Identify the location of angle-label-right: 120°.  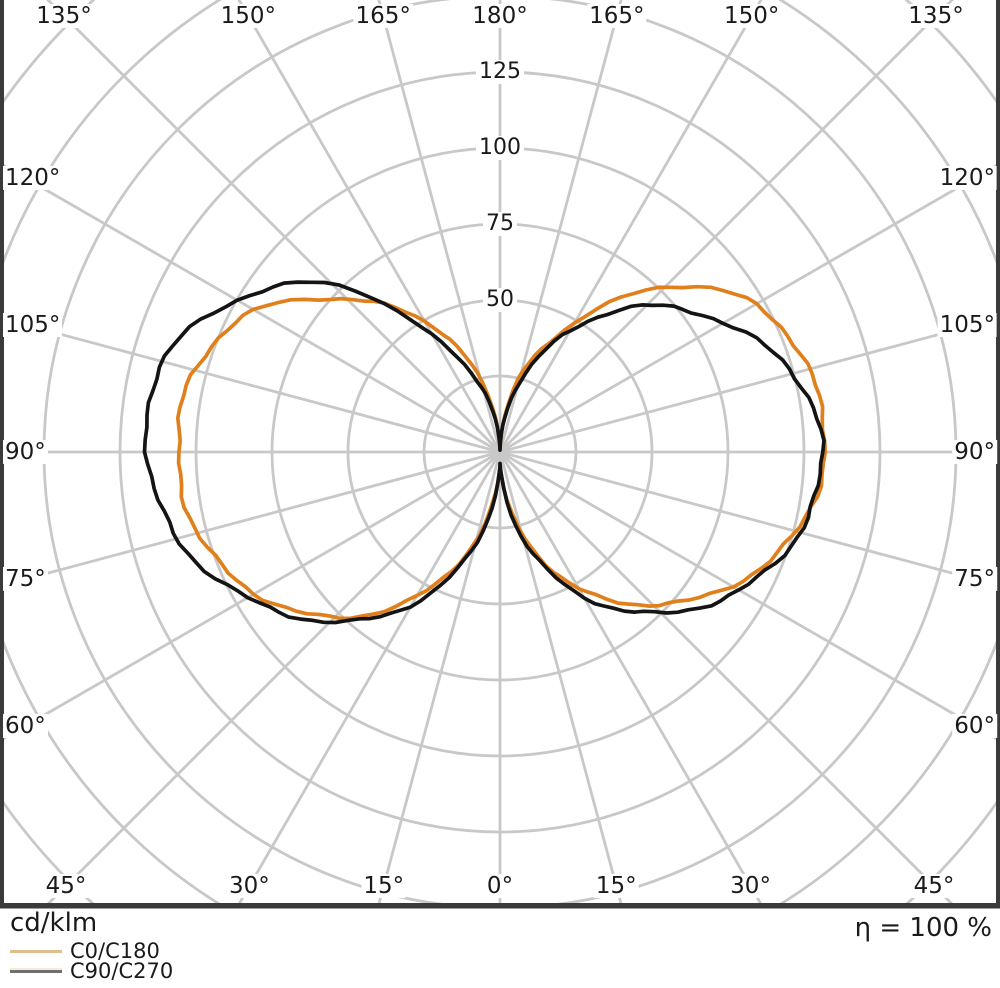
(967, 177).